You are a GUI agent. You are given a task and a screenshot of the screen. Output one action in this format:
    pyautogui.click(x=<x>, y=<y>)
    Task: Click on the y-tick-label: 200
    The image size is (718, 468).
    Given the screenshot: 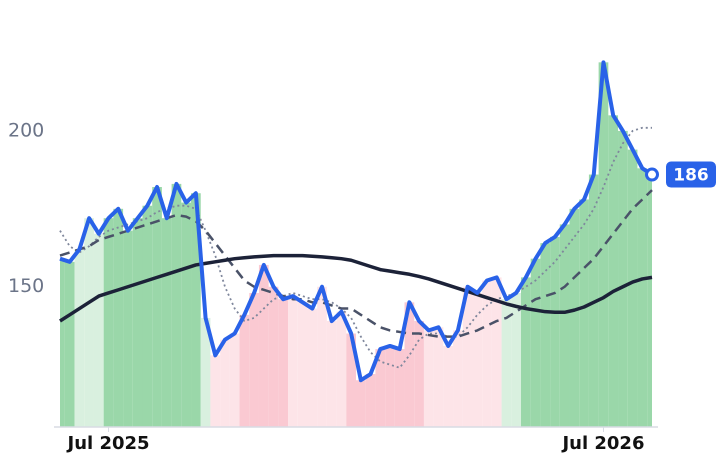 What is the action you would take?
    pyautogui.click(x=26, y=130)
    